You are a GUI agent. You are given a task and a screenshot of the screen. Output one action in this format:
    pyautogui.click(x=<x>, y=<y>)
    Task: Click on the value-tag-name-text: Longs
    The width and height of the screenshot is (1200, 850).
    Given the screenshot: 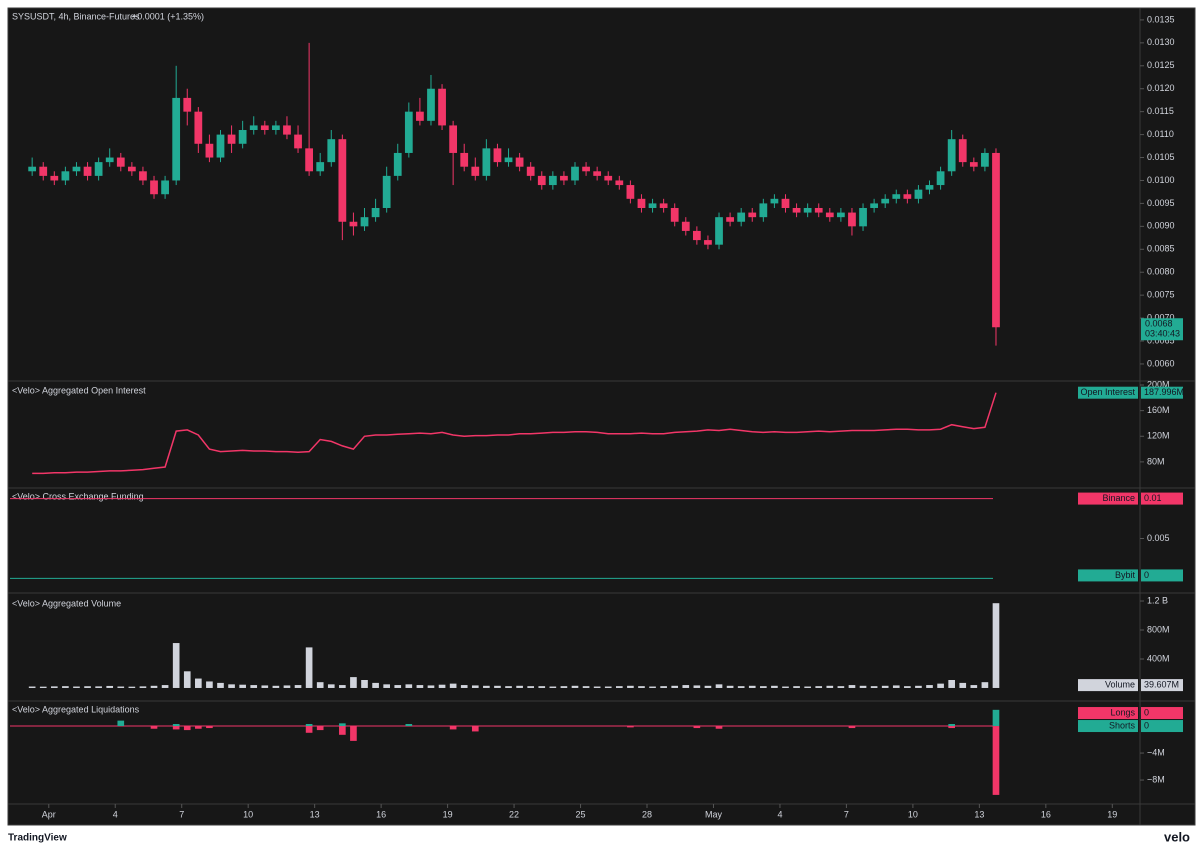 What is the action you would take?
    pyautogui.click(x=1122, y=712)
    